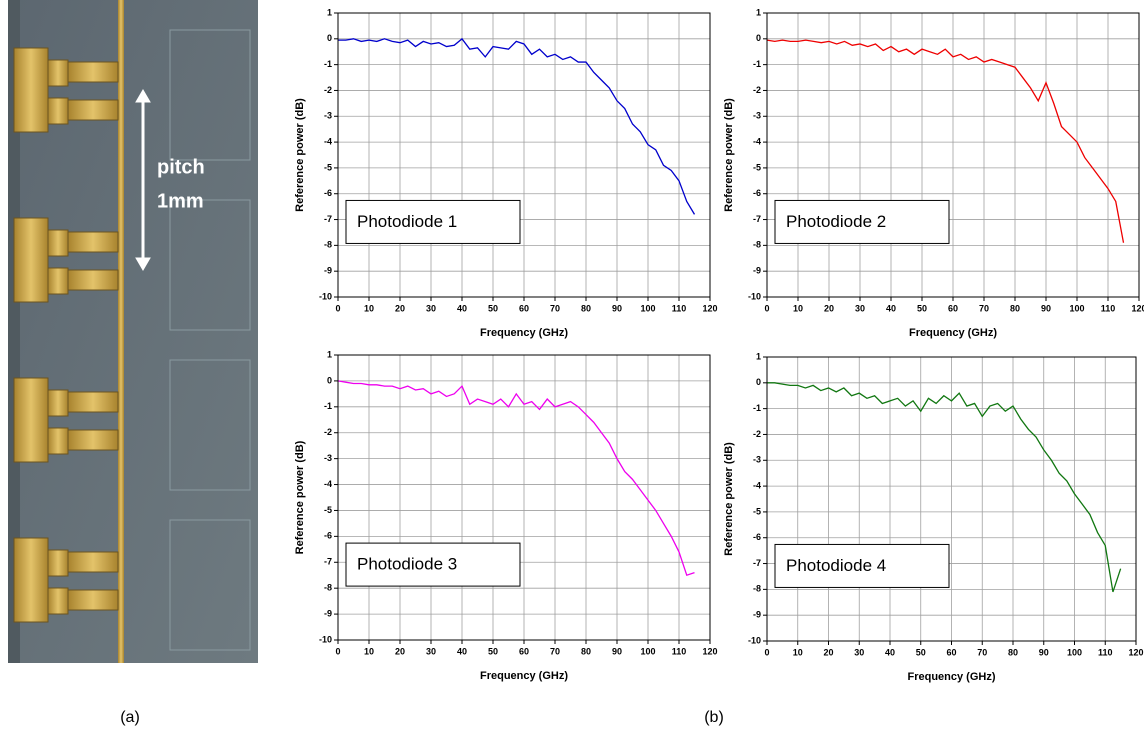 The width and height of the screenshot is (1144, 731). I want to click on annotation: pitch, so click(181, 167).